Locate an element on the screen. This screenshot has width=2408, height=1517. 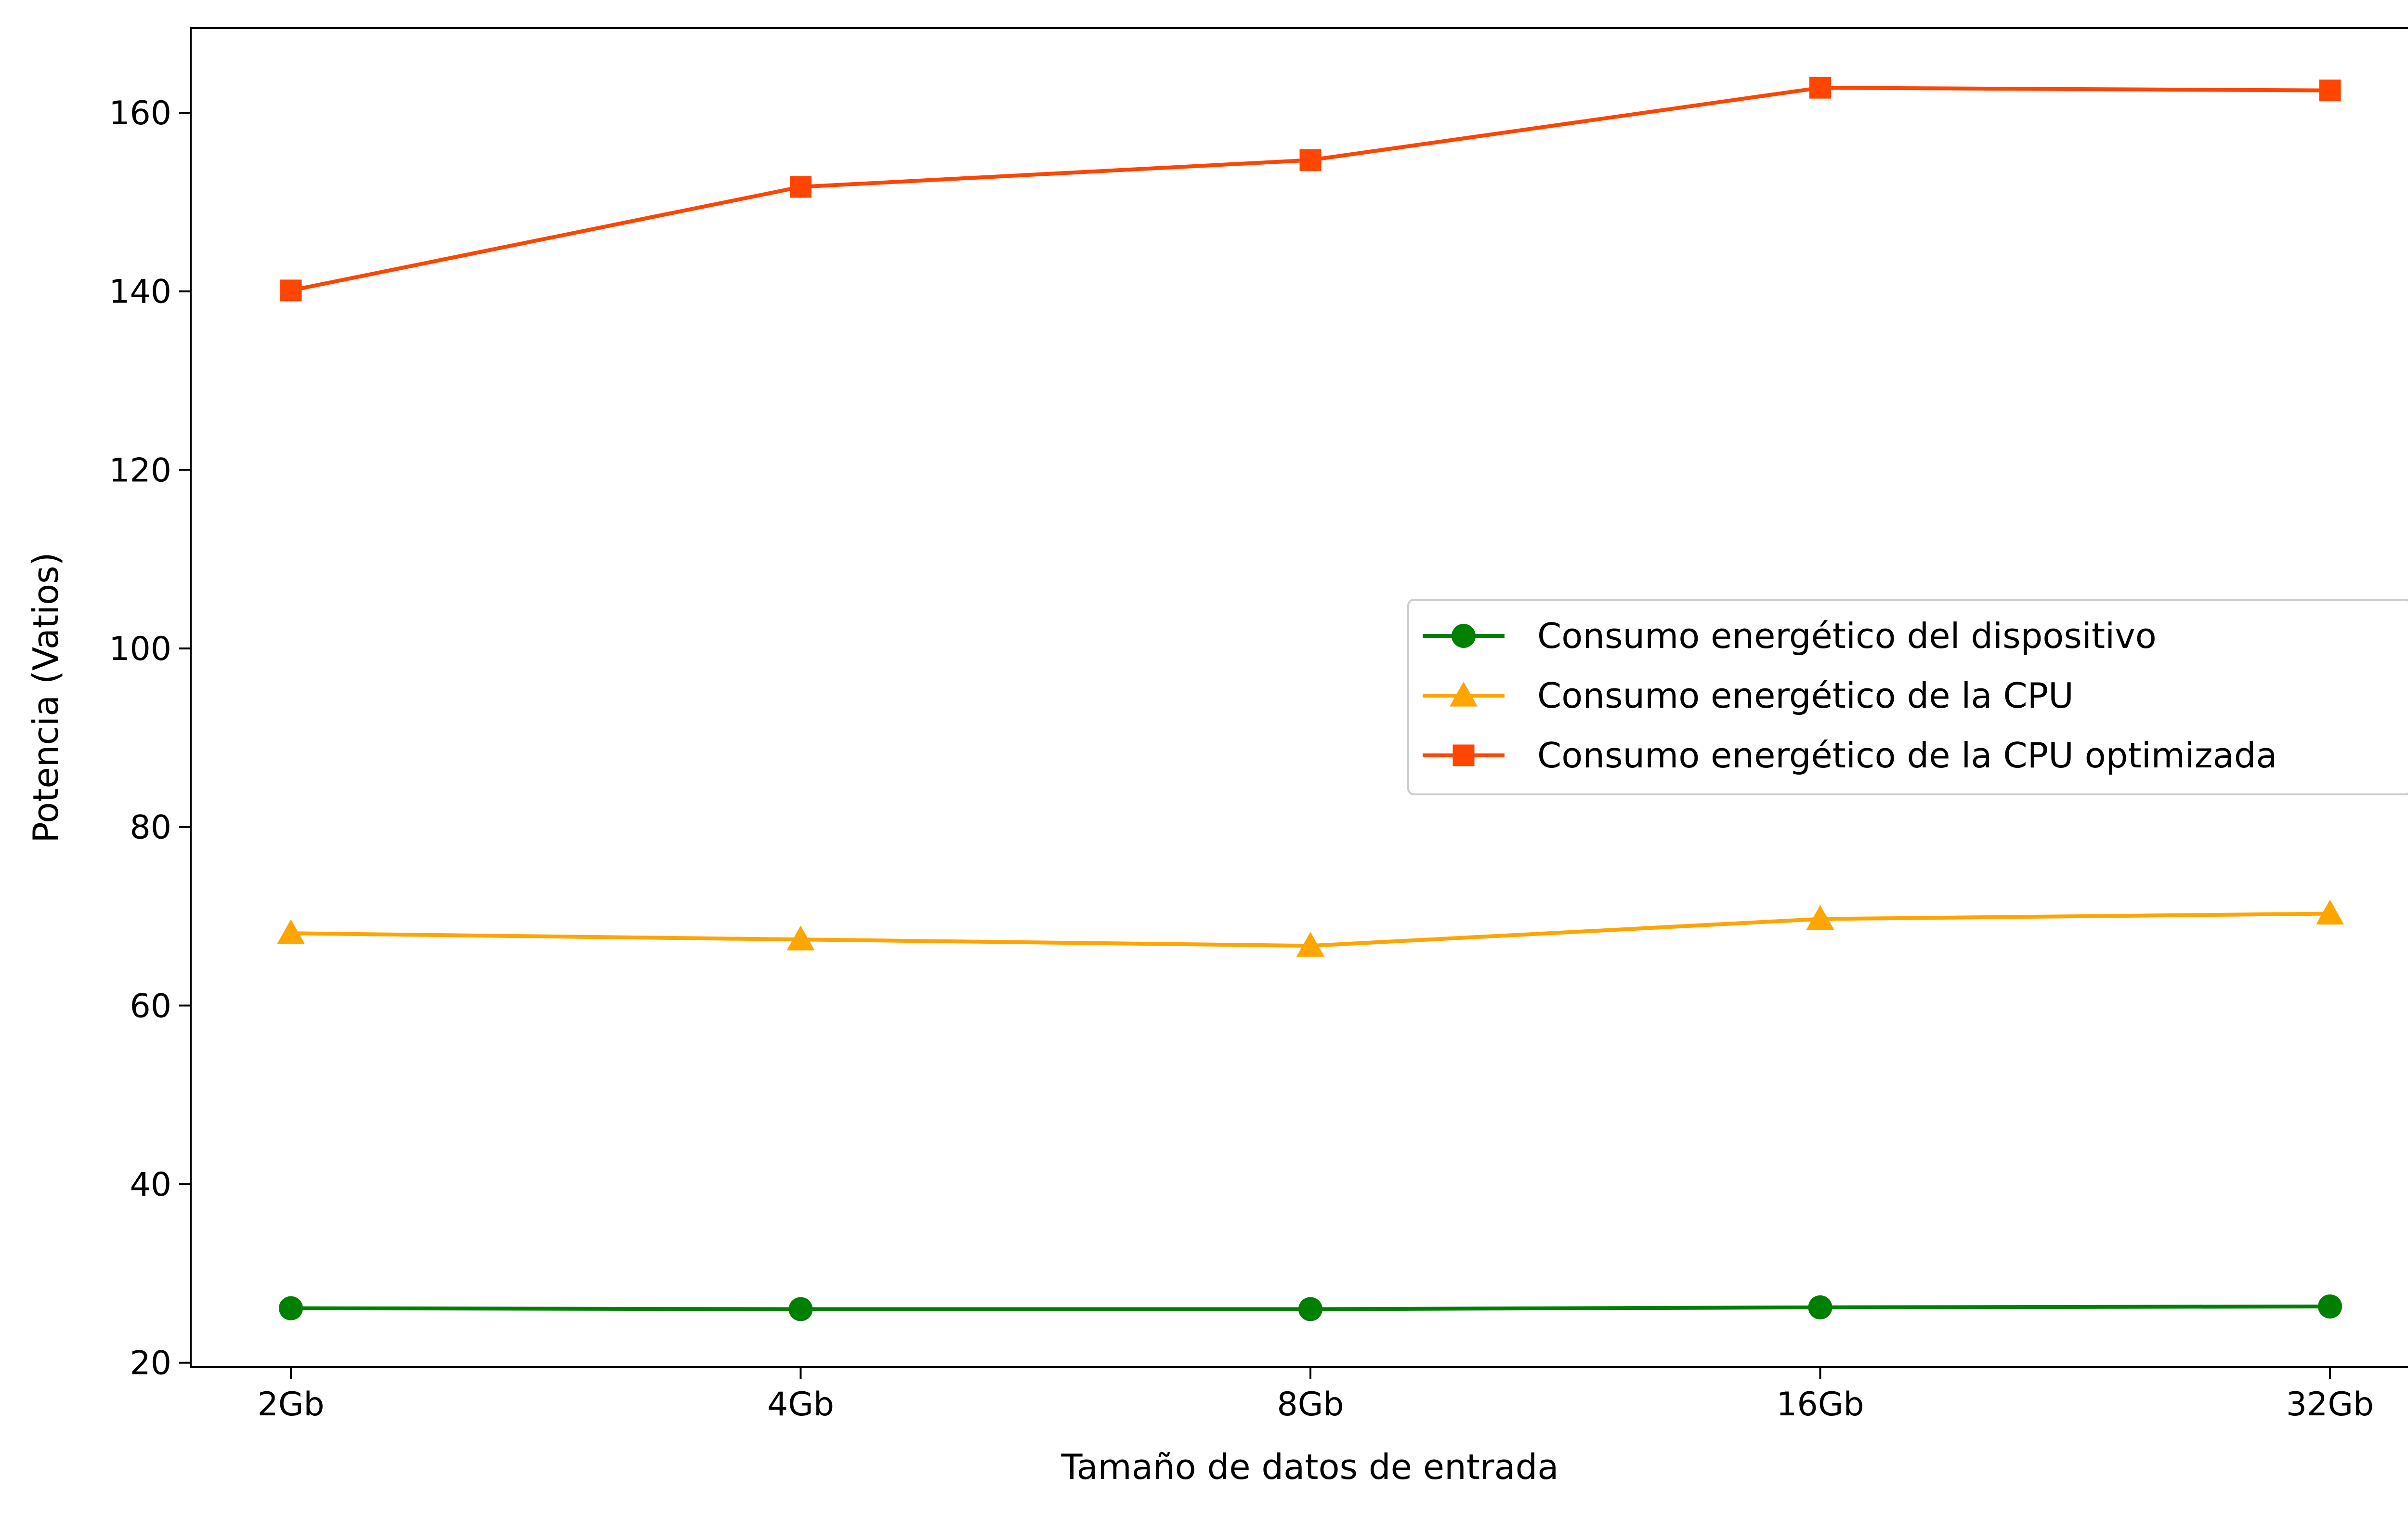
x-tick-label: 4Gb is located at coordinates (800, 1405).